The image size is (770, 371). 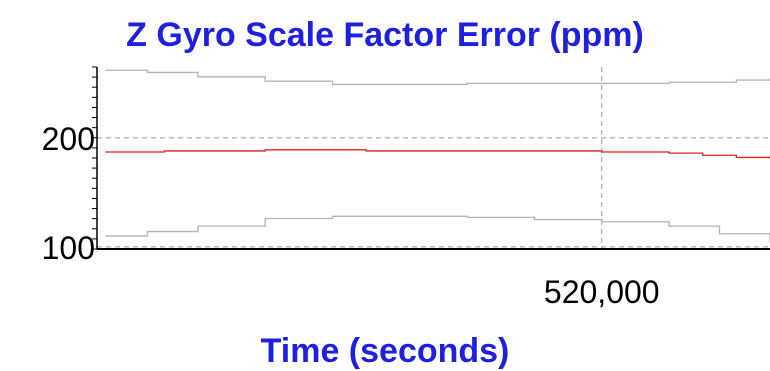 What do you see at coordinates (68, 248) in the screenshot?
I see `y-tick-label-0: 100` at bounding box center [68, 248].